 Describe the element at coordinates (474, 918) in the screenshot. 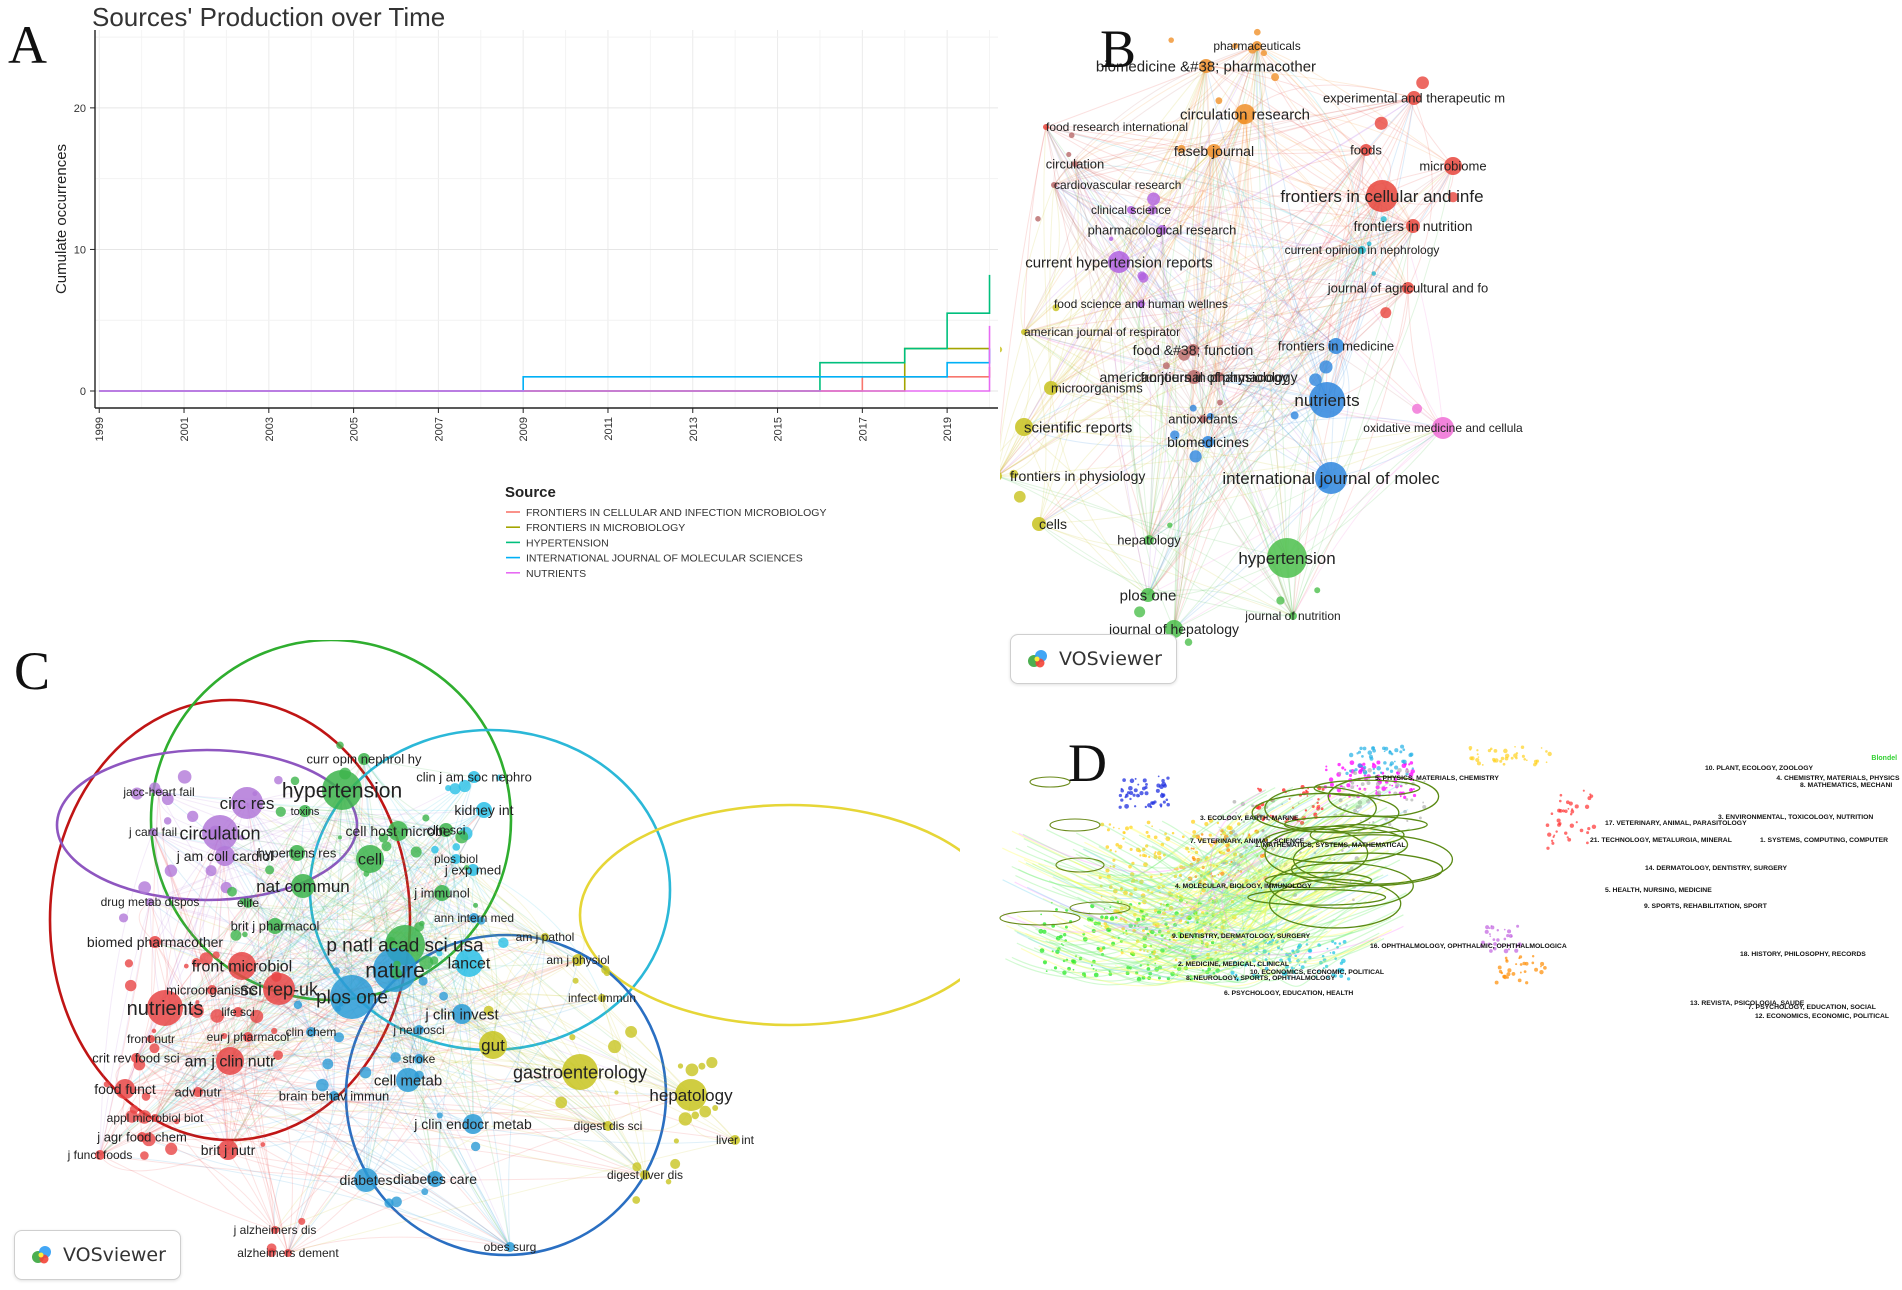

I see `node-label: ann intern med` at that location.